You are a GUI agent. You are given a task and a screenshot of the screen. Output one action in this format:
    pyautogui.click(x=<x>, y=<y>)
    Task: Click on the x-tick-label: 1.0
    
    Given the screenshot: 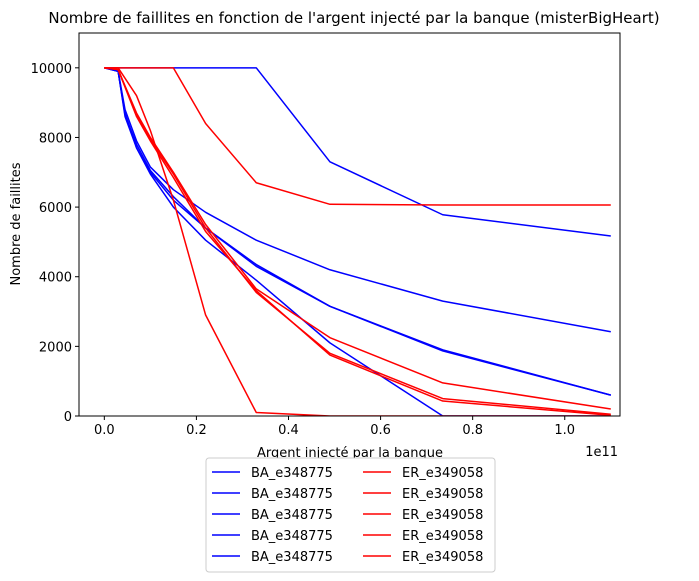 What is the action you would take?
    pyautogui.click(x=564, y=430)
    